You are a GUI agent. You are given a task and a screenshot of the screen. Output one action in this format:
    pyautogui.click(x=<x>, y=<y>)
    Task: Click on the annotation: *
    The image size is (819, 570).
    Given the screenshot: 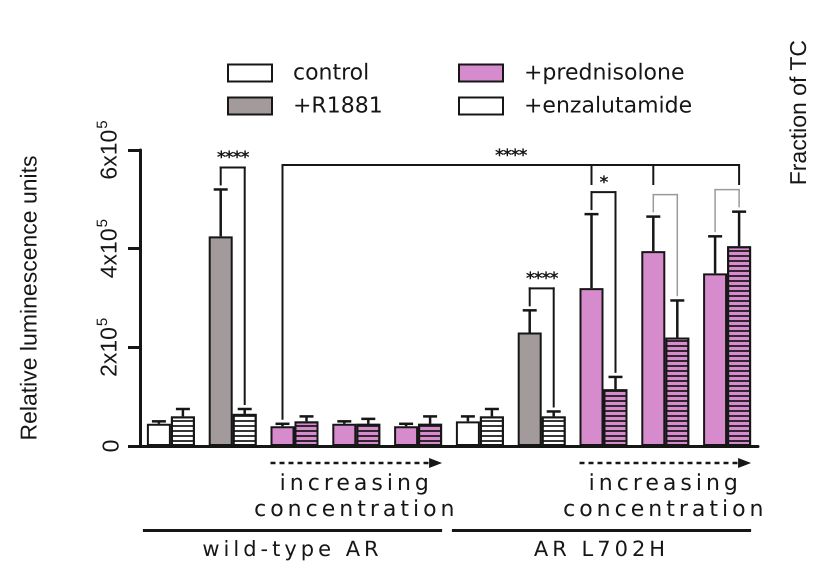 What is the action you would take?
    pyautogui.click(x=604, y=183)
    